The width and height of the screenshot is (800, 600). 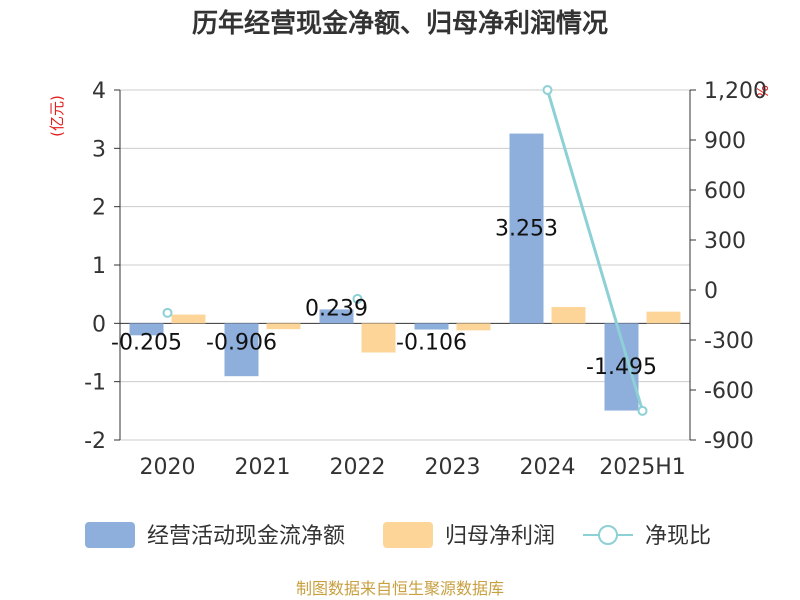 I want to click on legend-label-ratio: 净现比, so click(x=678, y=536).